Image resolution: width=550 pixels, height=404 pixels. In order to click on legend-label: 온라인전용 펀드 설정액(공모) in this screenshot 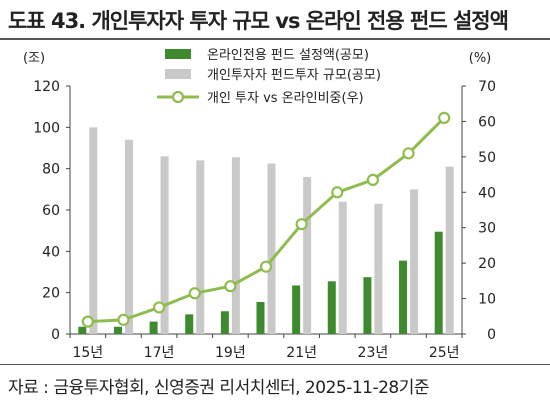, I will do `click(288, 55)`.